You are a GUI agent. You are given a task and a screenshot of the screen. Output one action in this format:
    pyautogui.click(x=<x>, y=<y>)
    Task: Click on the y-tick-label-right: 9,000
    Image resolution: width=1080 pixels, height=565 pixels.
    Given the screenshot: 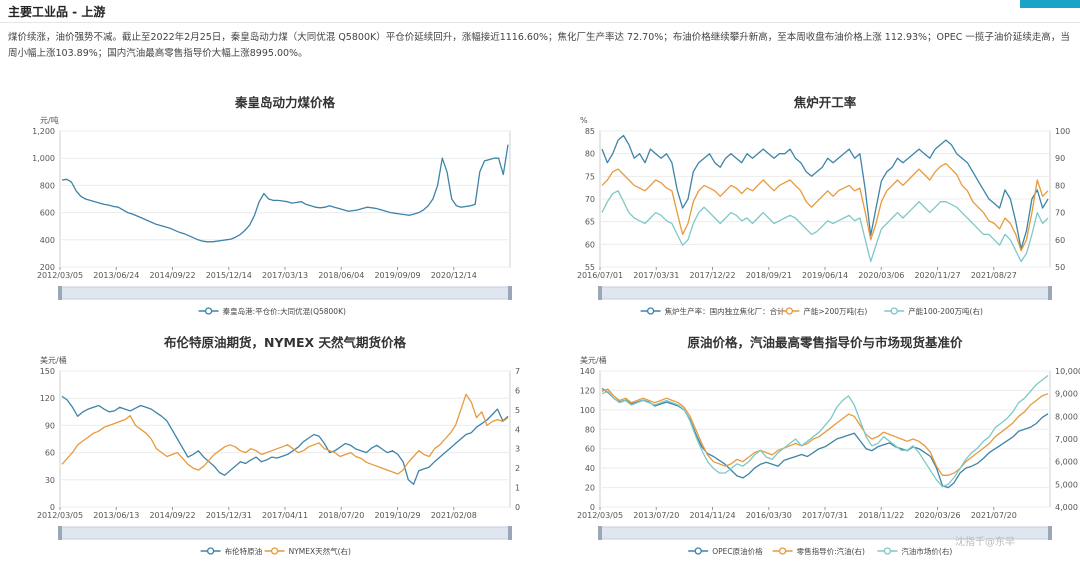 What is the action you would take?
    pyautogui.click(x=1066, y=394)
    